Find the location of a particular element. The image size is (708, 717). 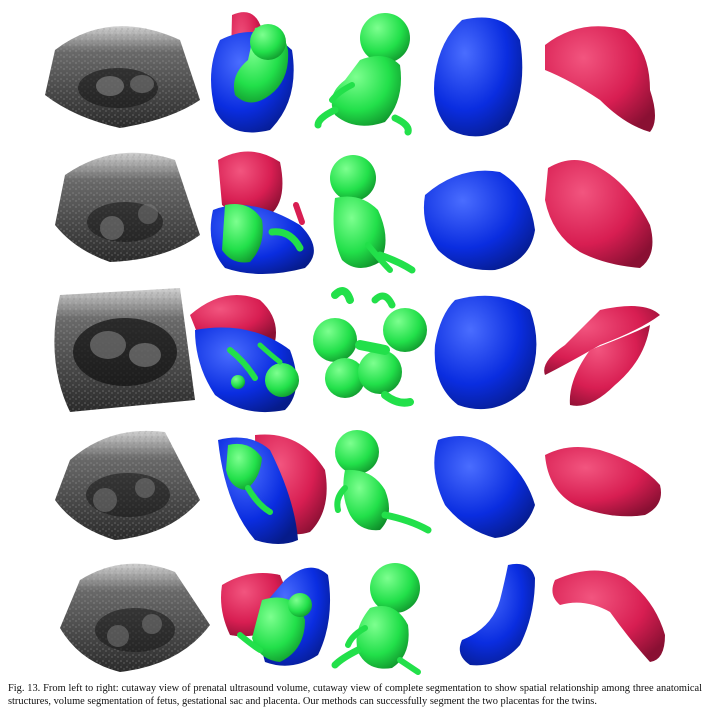

caption-label: Fig. 13. is located at coordinates (24, 688).